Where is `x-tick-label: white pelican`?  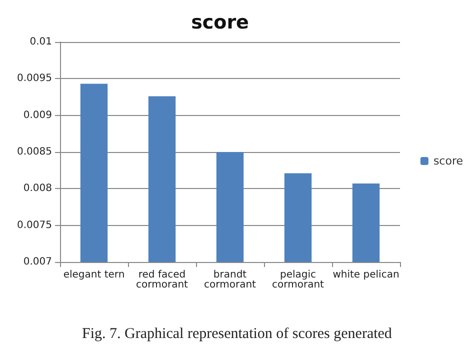
x-tick-label: white pelican is located at coordinates (366, 275).